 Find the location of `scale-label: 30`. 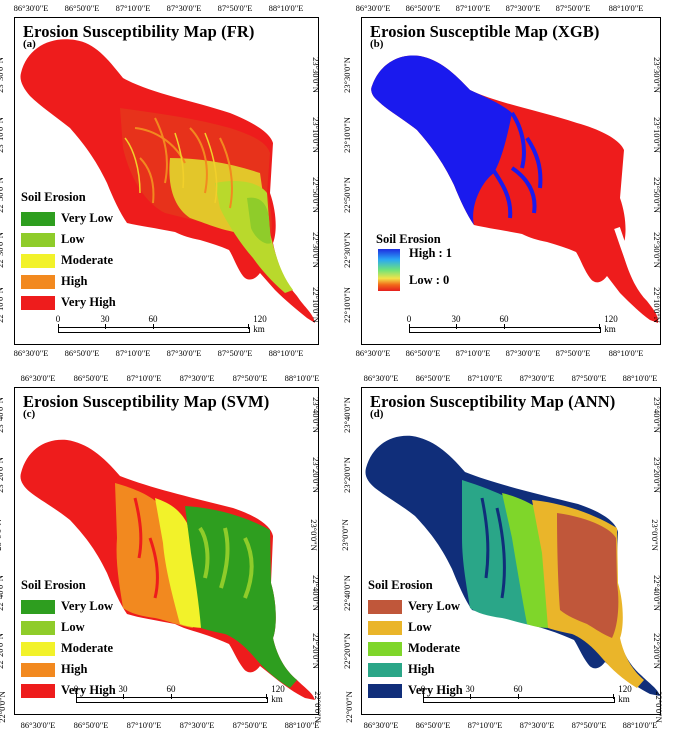

scale-label: 30 is located at coordinates (105, 319).